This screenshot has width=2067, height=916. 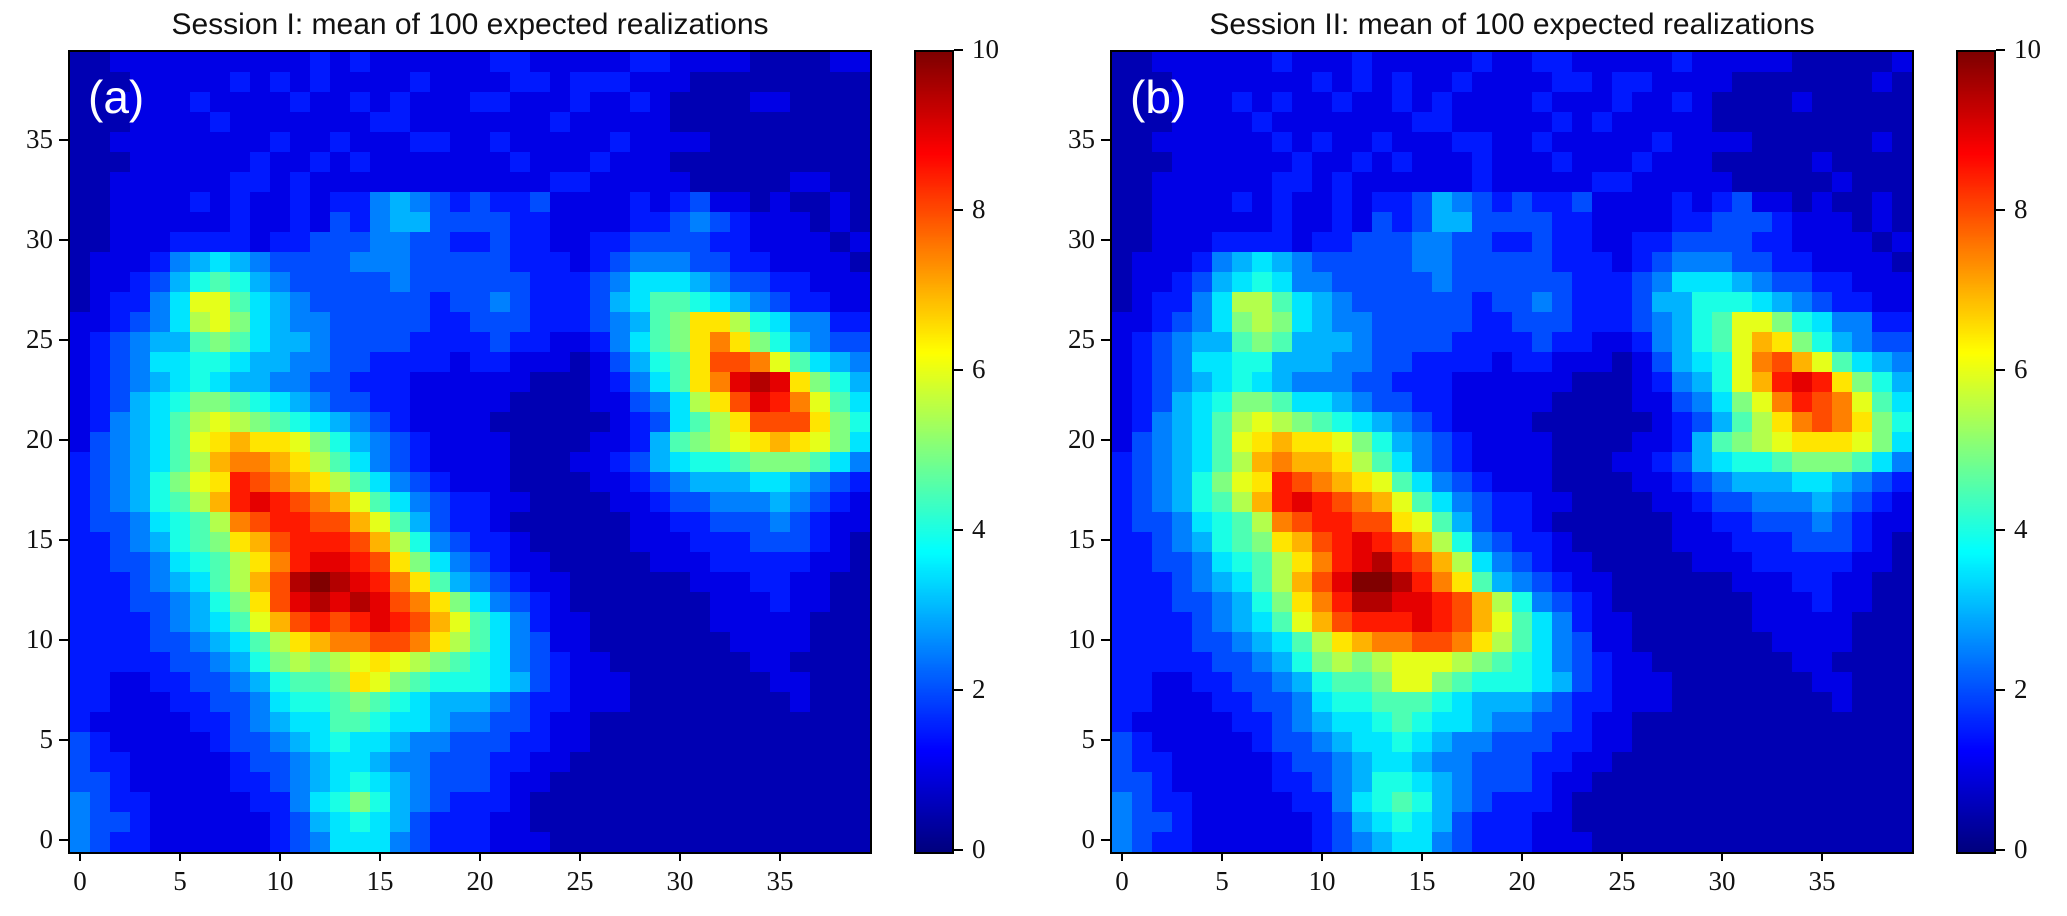 What do you see at coordinates (116, 97) in the screenshot?
I see `panel-a-corner-label: (a)` at bounding box center [116, 97].